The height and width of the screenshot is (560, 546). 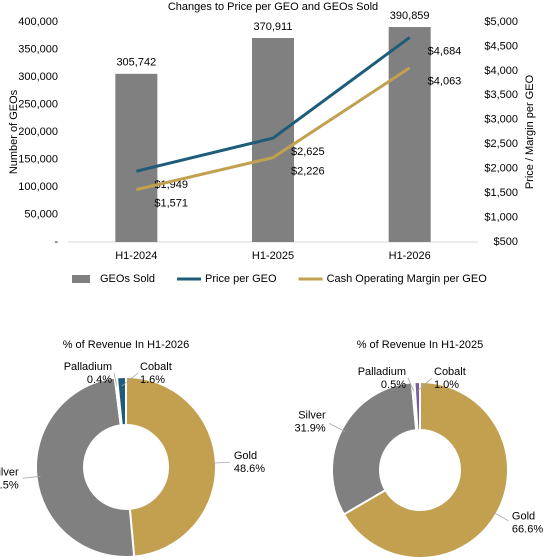 What do you see at coordinates (38, 187) in the screenshot?
I see `y-tick-label: 100,000` at bounding box center [38, 187].